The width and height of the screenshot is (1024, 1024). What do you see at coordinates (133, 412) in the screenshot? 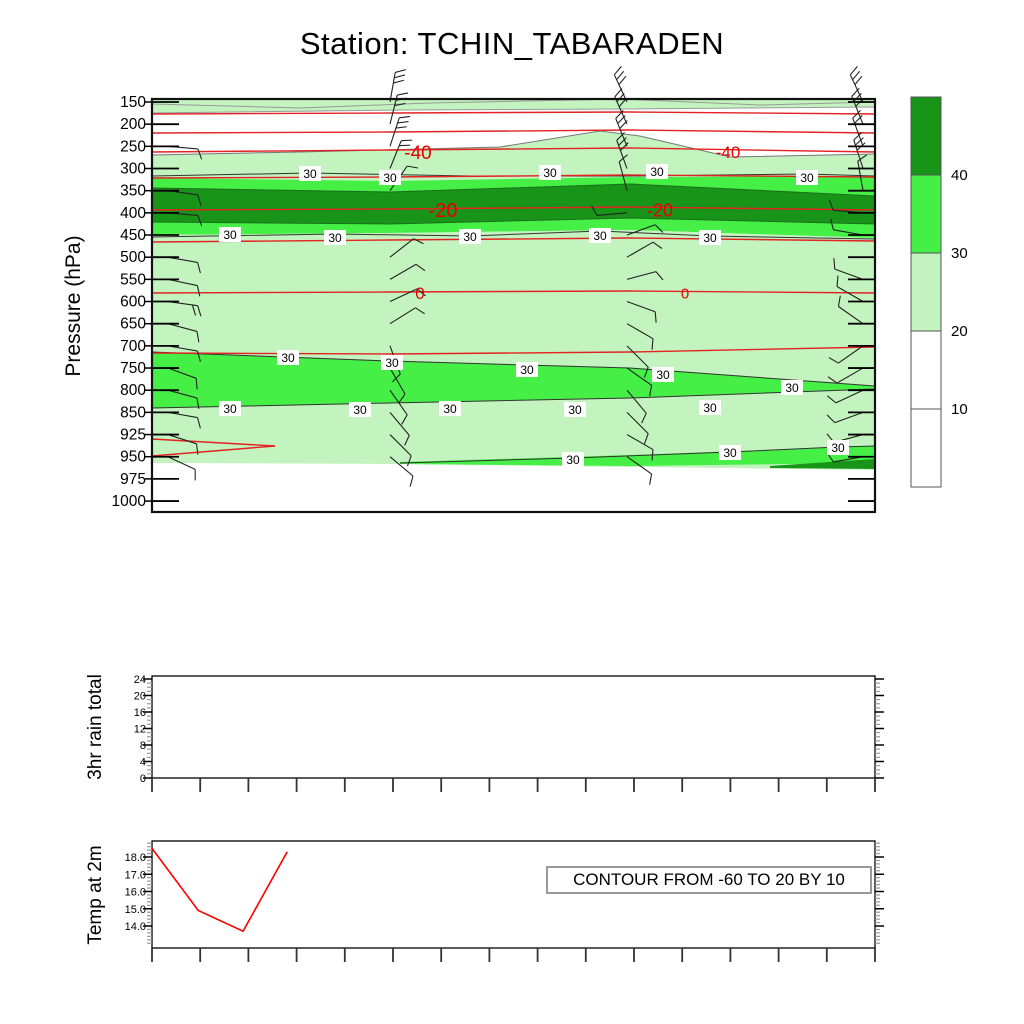
I see `pressure-tick-label: 850` at bounding box center [133, 412].